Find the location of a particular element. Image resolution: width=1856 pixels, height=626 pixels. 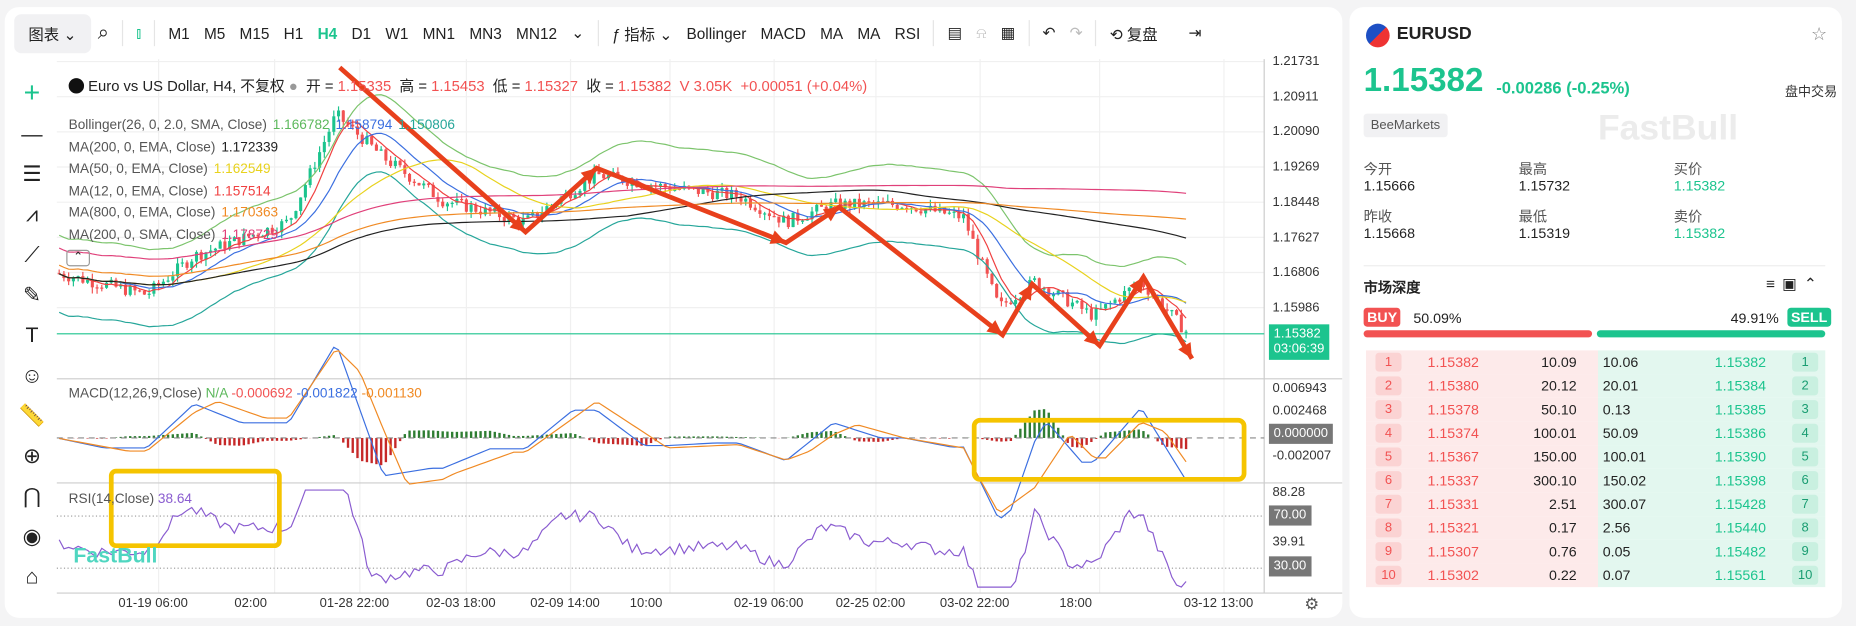

redo-icon: ↷ is located at coordinates (1076, 32).